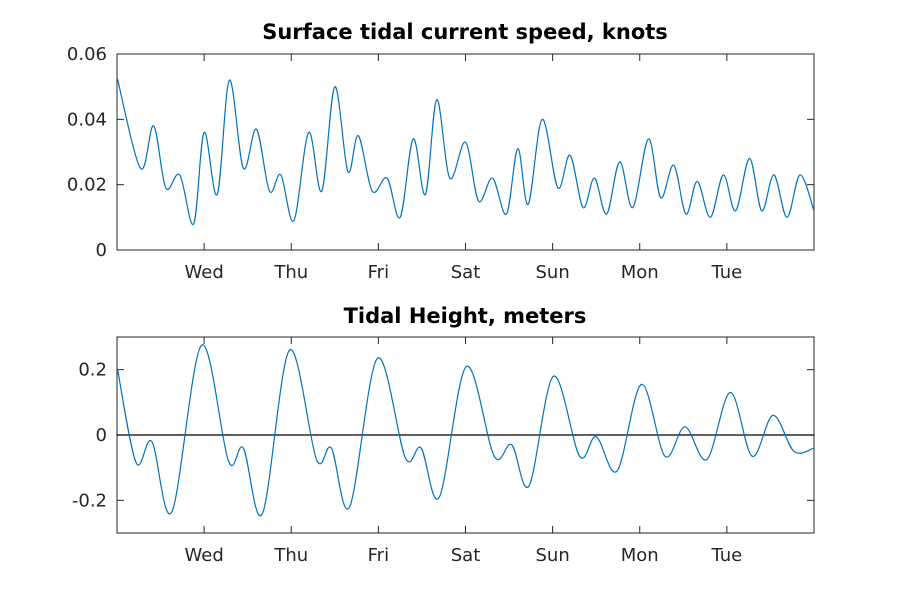 This screenshot has width=900, height=600. What do you see at coordinates (466, 555) in the screenshot?
I see `tidal-height-x-tick-label: Sat` at bounding box center [466, 555].